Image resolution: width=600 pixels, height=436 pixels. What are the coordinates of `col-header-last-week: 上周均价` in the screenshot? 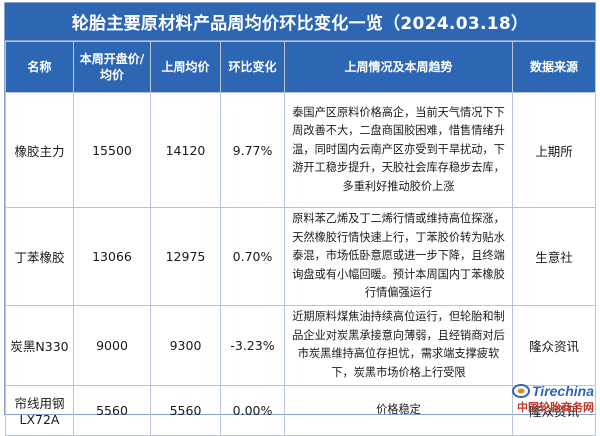 It's located at (186, 67).